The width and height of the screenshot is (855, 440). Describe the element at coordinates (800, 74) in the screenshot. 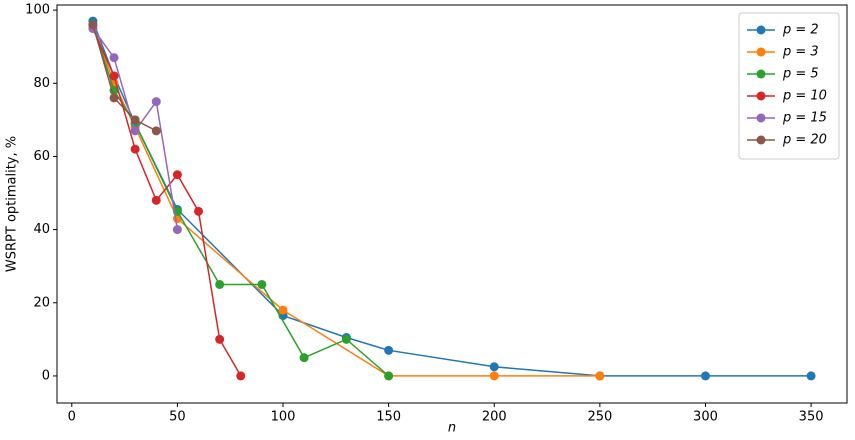

I see `legend-label: p = 5` at that location.